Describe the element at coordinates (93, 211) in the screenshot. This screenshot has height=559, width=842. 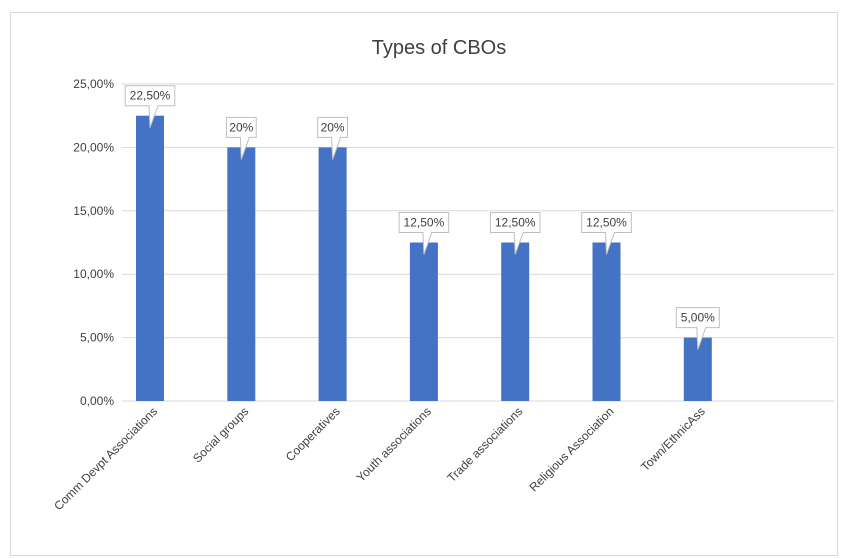
I see `y-tick-label: 15,00%` at that location.